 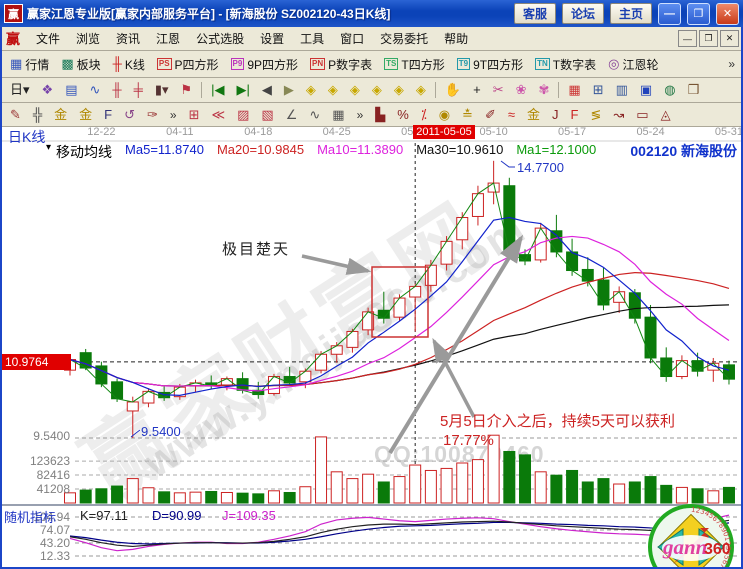 I want to click on kdj-pane-label: 随机指标, so click(x=30, y=517).